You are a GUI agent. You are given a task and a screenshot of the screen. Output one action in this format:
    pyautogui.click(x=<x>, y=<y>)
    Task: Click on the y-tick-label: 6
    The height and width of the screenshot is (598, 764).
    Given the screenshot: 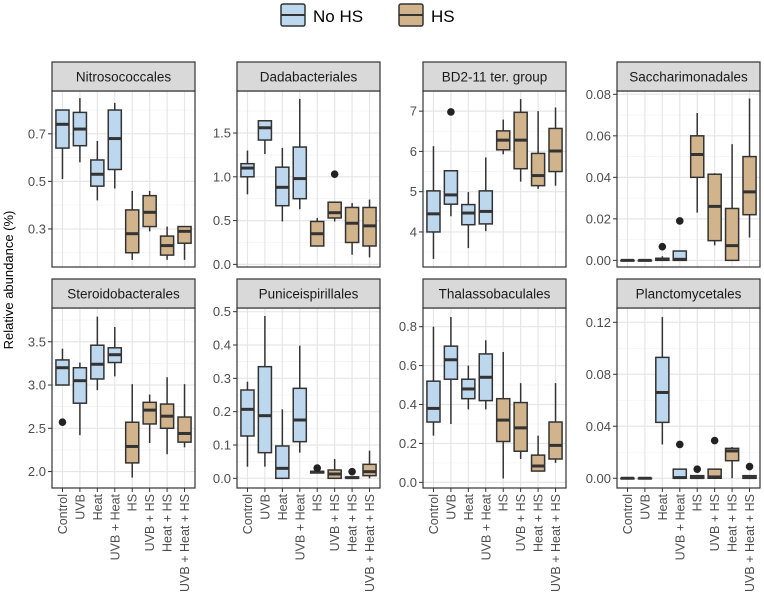 What is the action you would take?
    pyautogui.click(x=413, y=151)
    